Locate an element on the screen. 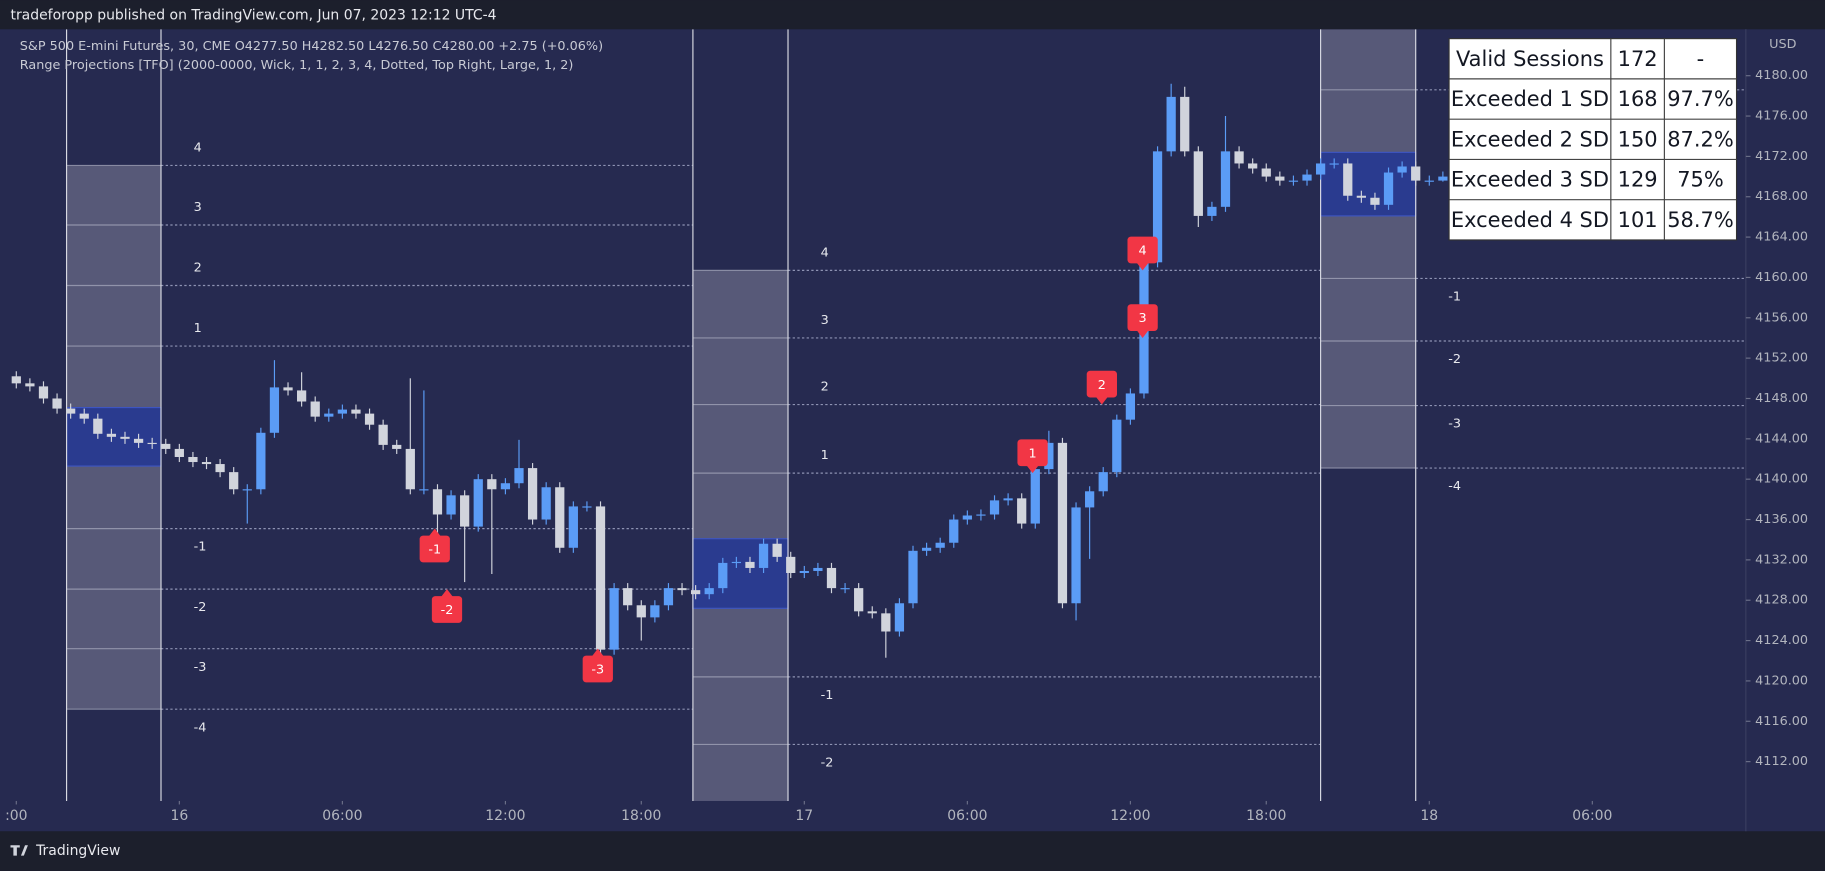  y-tick-label: 4132.00 is located at coordinates (1781, 559).